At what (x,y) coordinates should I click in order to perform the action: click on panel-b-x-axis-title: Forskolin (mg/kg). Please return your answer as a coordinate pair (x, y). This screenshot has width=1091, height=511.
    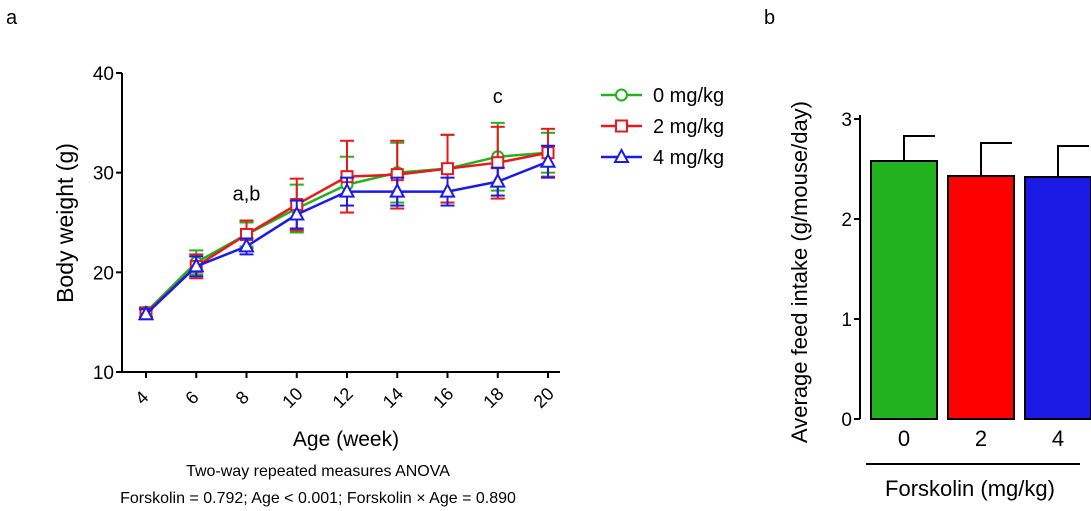
    Looking at the image, I should click on (970, 488).